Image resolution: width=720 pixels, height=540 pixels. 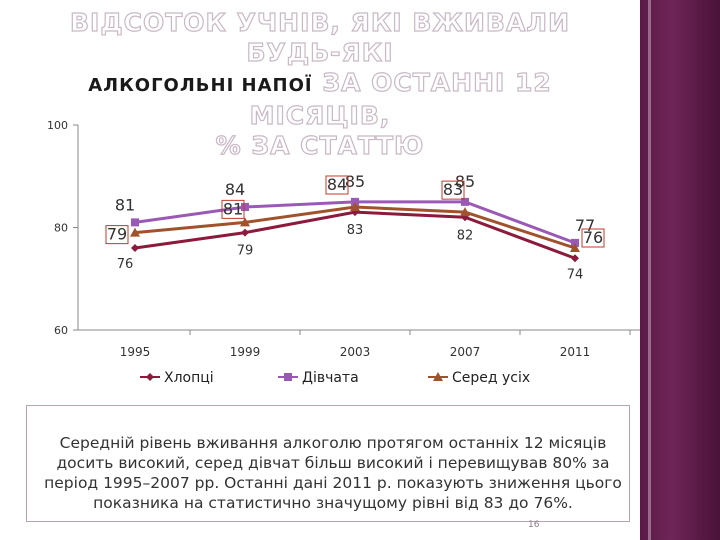 I want to click on data-label: 82, so click(x=465, y=235).